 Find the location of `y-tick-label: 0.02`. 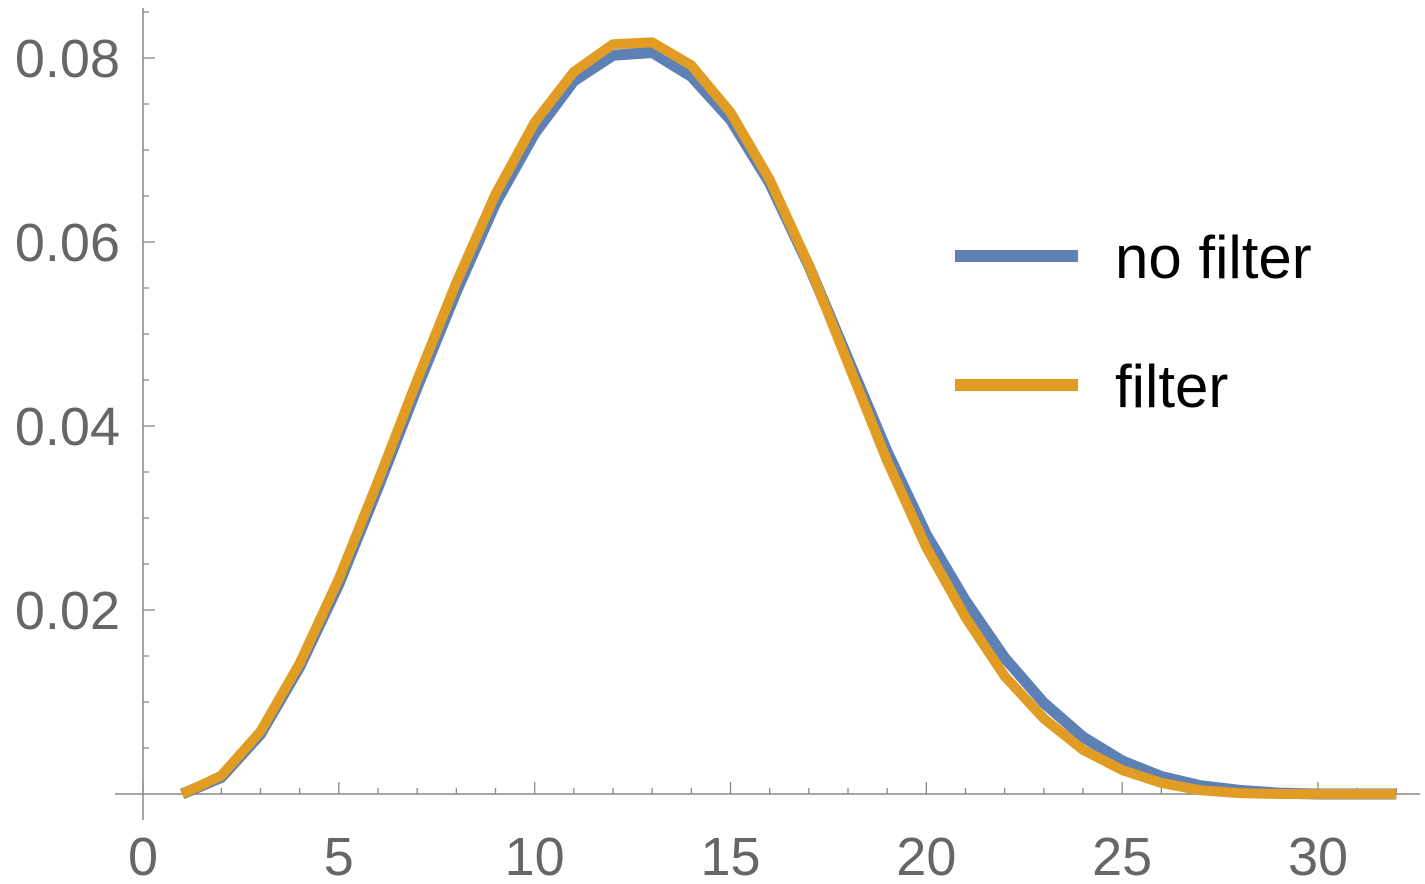

y-tick-label: 0.02 is located at coordinates (67, 611).